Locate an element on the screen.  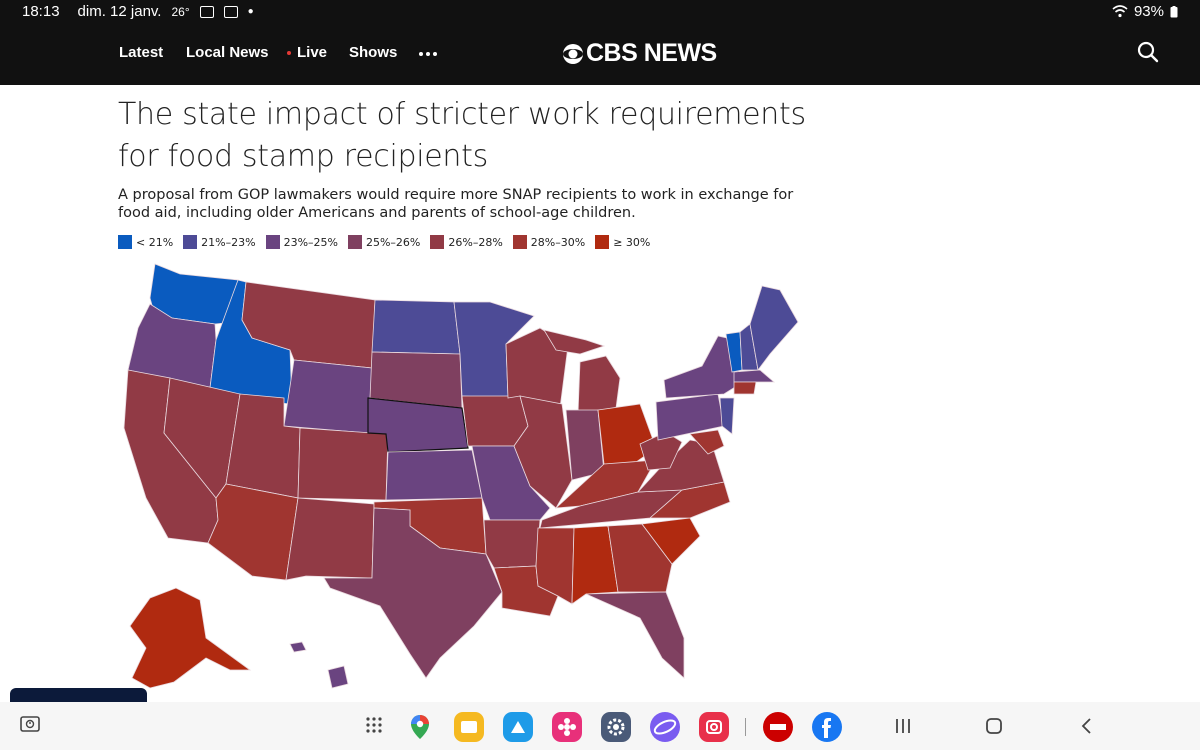
state-michigan-upper is located at coordinates (574, 342).